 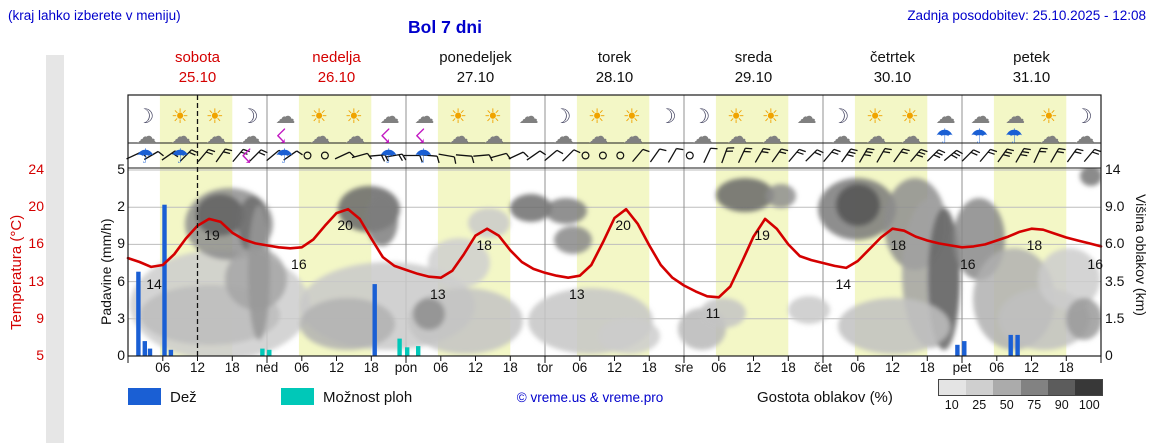 I want to click on day-abbr-label: ned, so click(x=267, y=367).